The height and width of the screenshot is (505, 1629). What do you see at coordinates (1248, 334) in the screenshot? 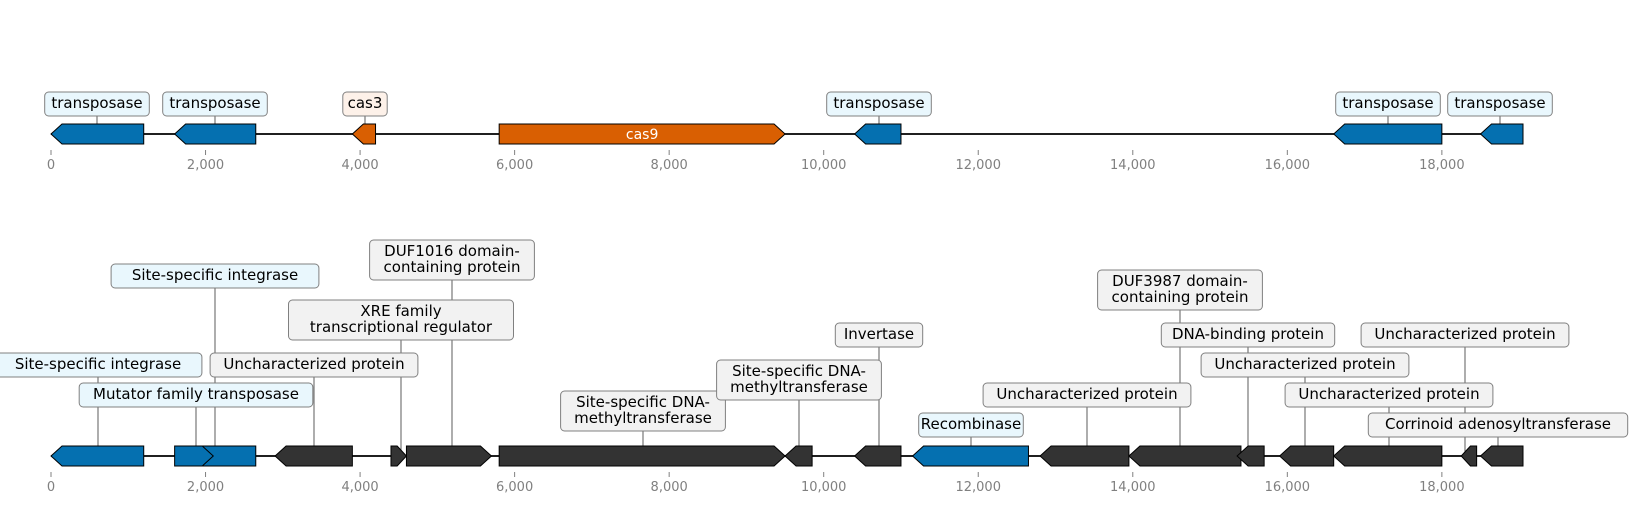
I see `gene-label-text: DNA-binding protein` at bounding box center [1248, 334].